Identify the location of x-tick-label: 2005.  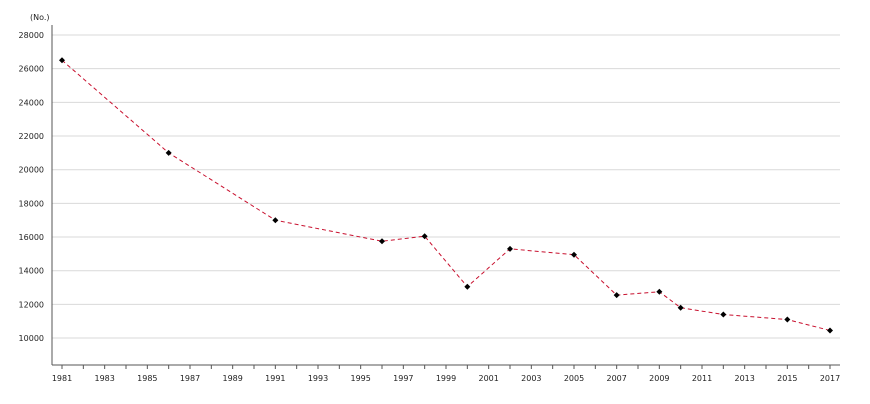
(574, 378).